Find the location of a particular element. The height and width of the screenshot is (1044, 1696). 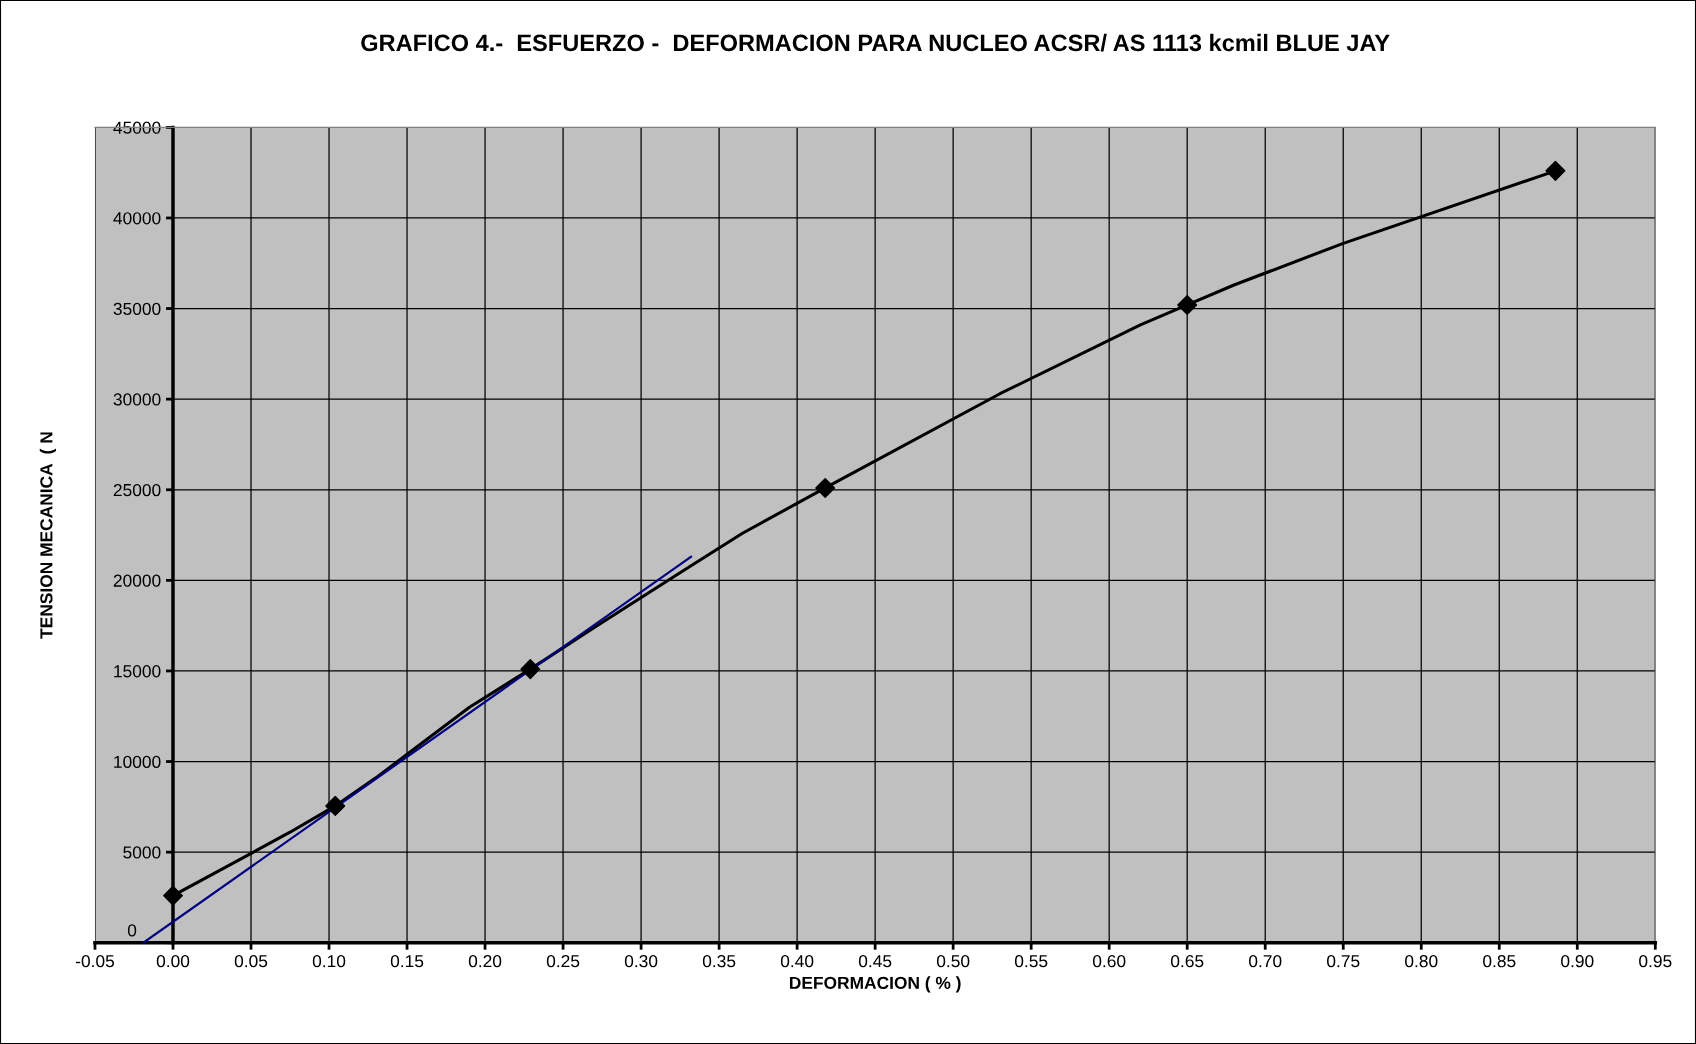

x-tick-label: 0.25 is located at coordinates (563, 961).